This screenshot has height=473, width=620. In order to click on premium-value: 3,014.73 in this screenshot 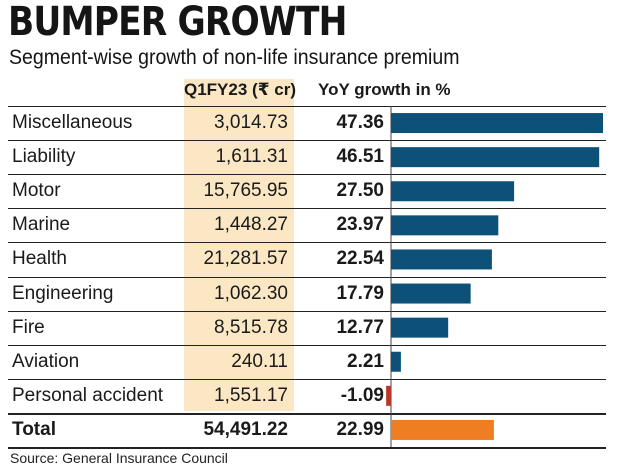, I will do `click(251, 122)`.